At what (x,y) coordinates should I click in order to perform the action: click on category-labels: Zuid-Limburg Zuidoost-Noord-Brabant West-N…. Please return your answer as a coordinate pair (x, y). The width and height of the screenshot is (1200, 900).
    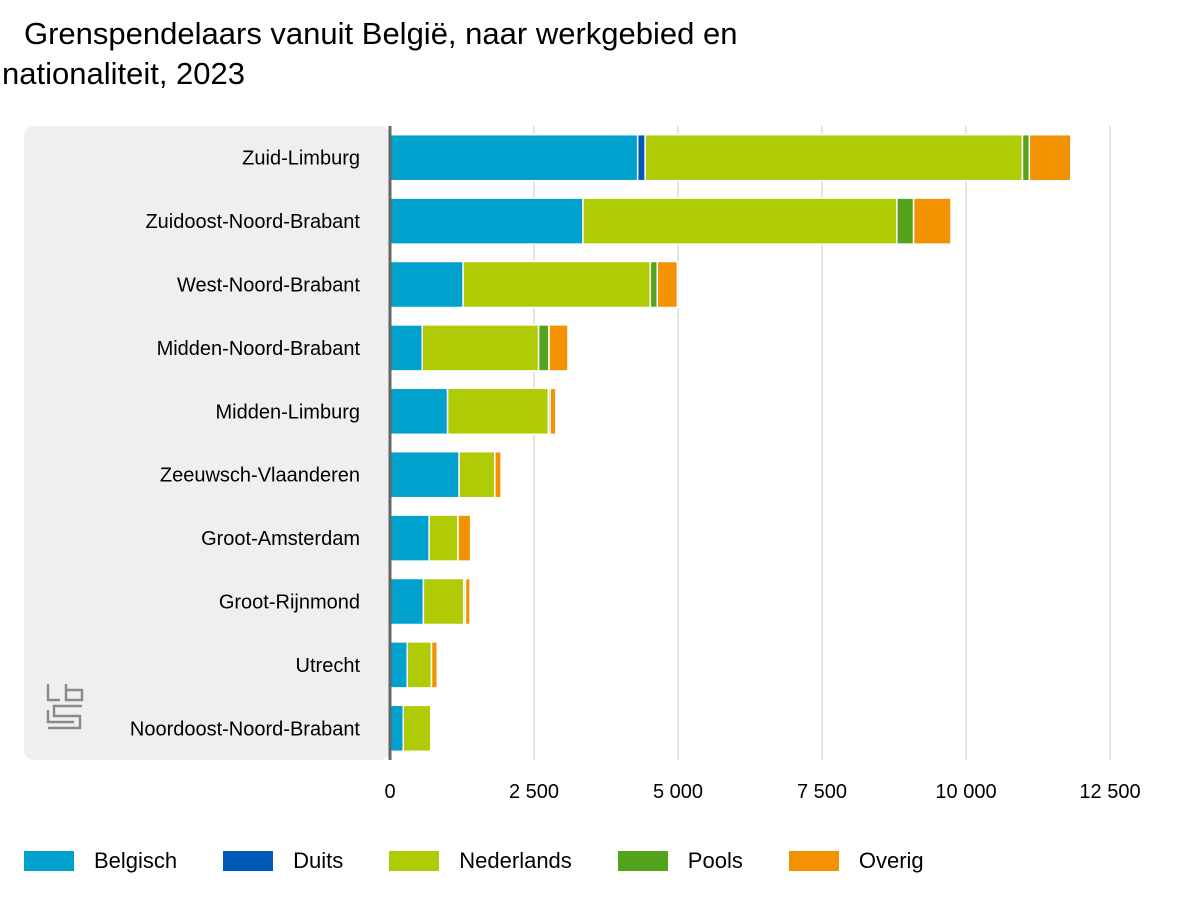
    Looking at the image, I should click on (245, 444).